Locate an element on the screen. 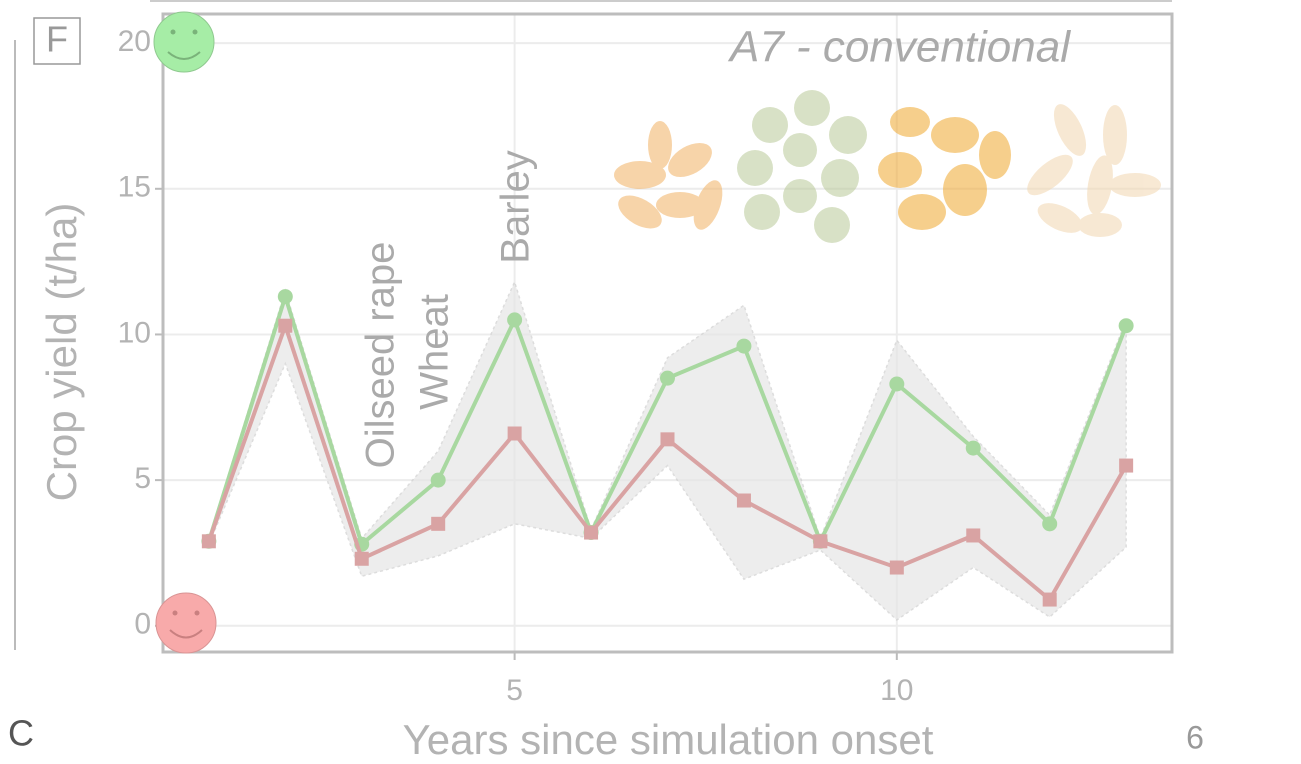  panel-label: F is located at coordinates (57, 39).